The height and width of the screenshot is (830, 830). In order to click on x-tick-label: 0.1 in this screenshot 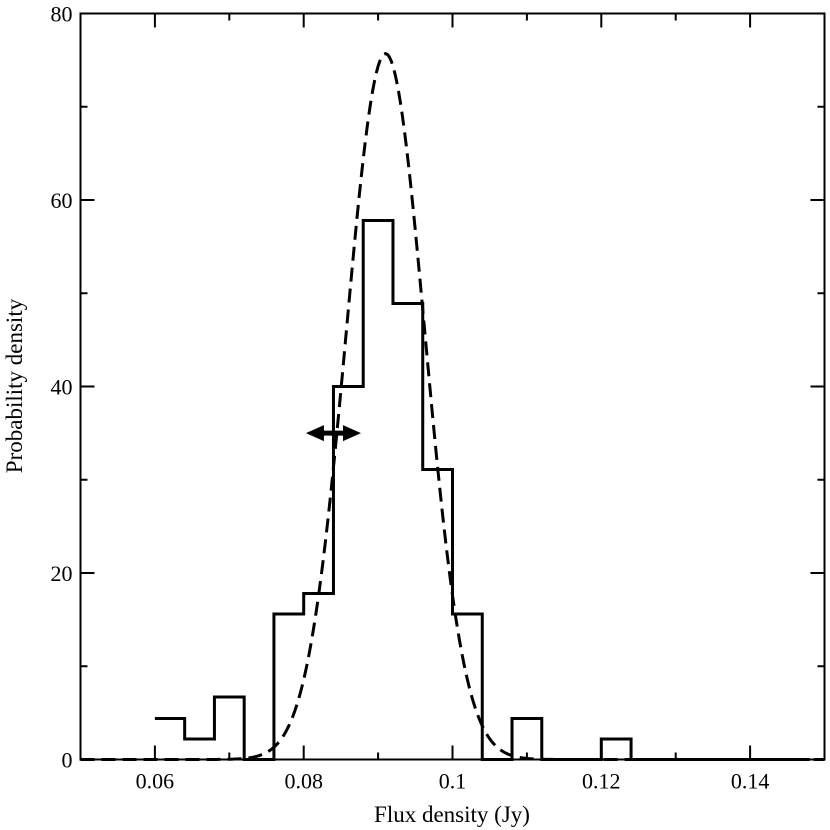, I will do `click(453, 781)`.